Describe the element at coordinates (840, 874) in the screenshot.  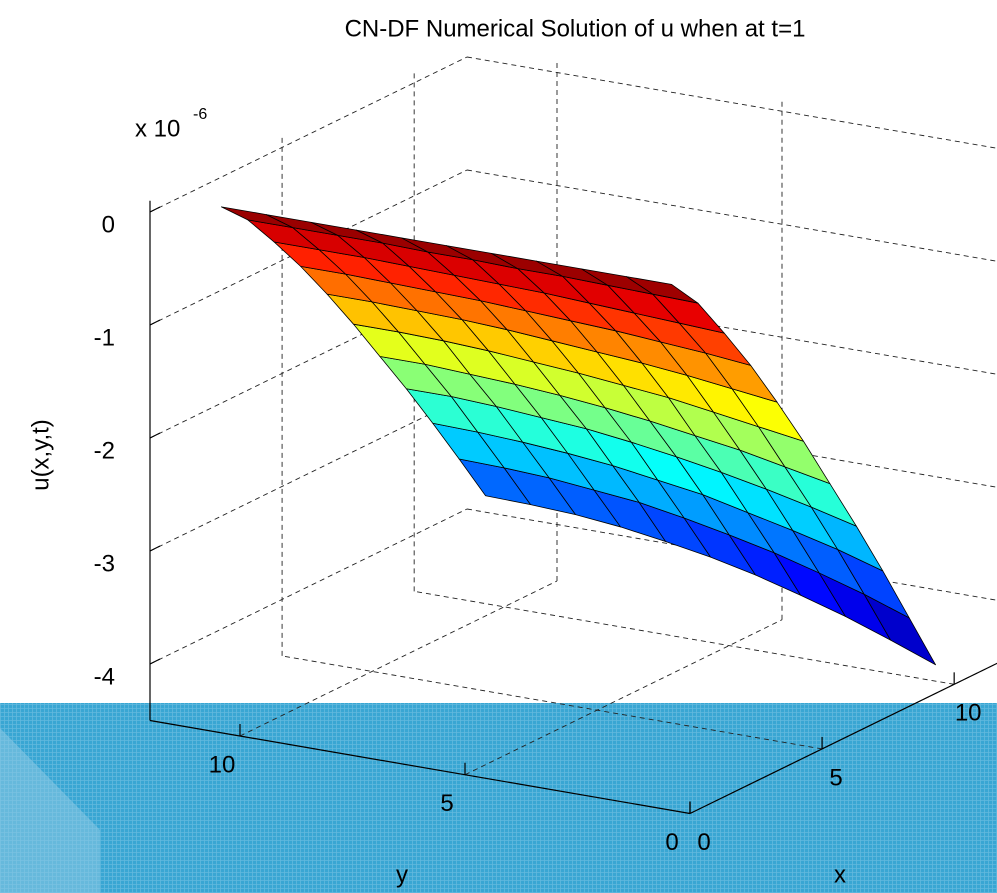
I see `x-axis-label: x` at that location.